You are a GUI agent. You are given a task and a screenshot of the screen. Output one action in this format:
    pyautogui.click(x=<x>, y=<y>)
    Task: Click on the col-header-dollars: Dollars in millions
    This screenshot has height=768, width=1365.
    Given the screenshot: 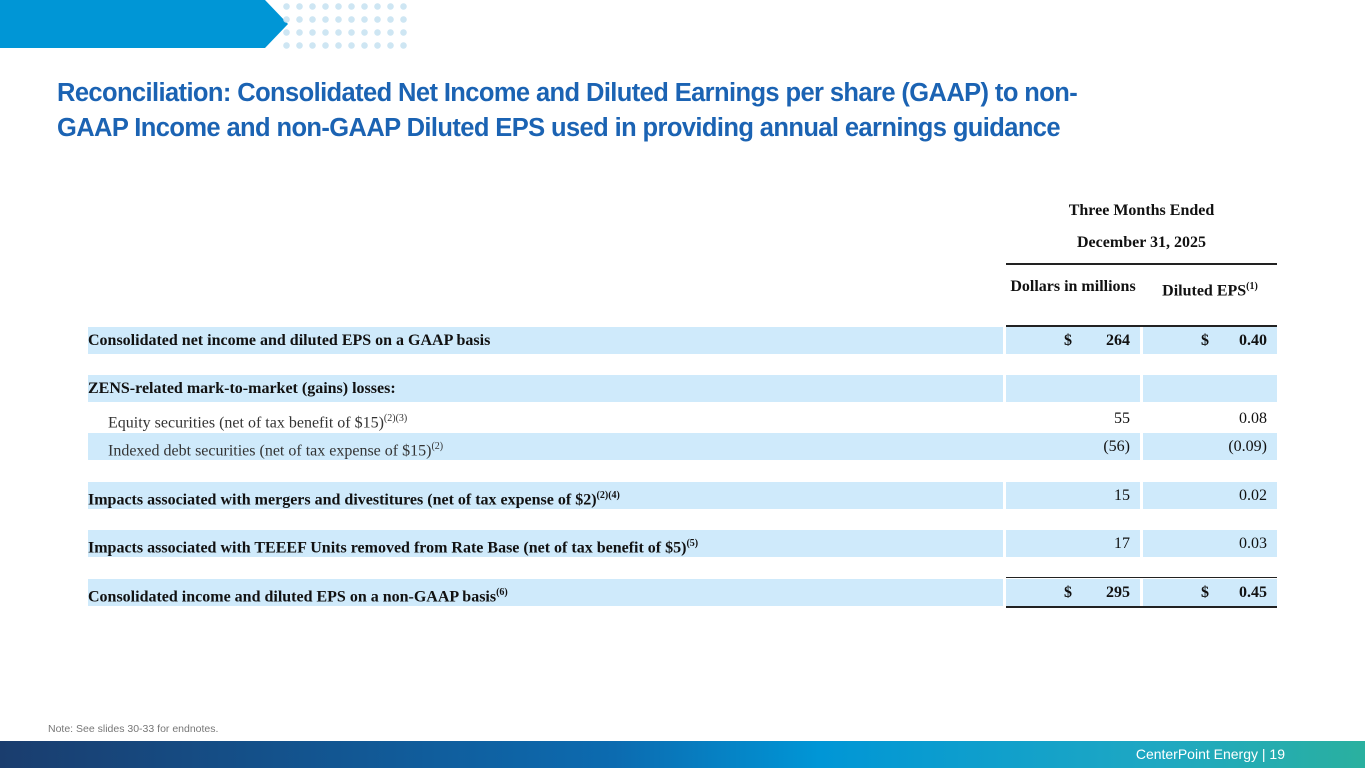 What is the action you would take?
    pyautogui.click(x=1073, y=286)
    